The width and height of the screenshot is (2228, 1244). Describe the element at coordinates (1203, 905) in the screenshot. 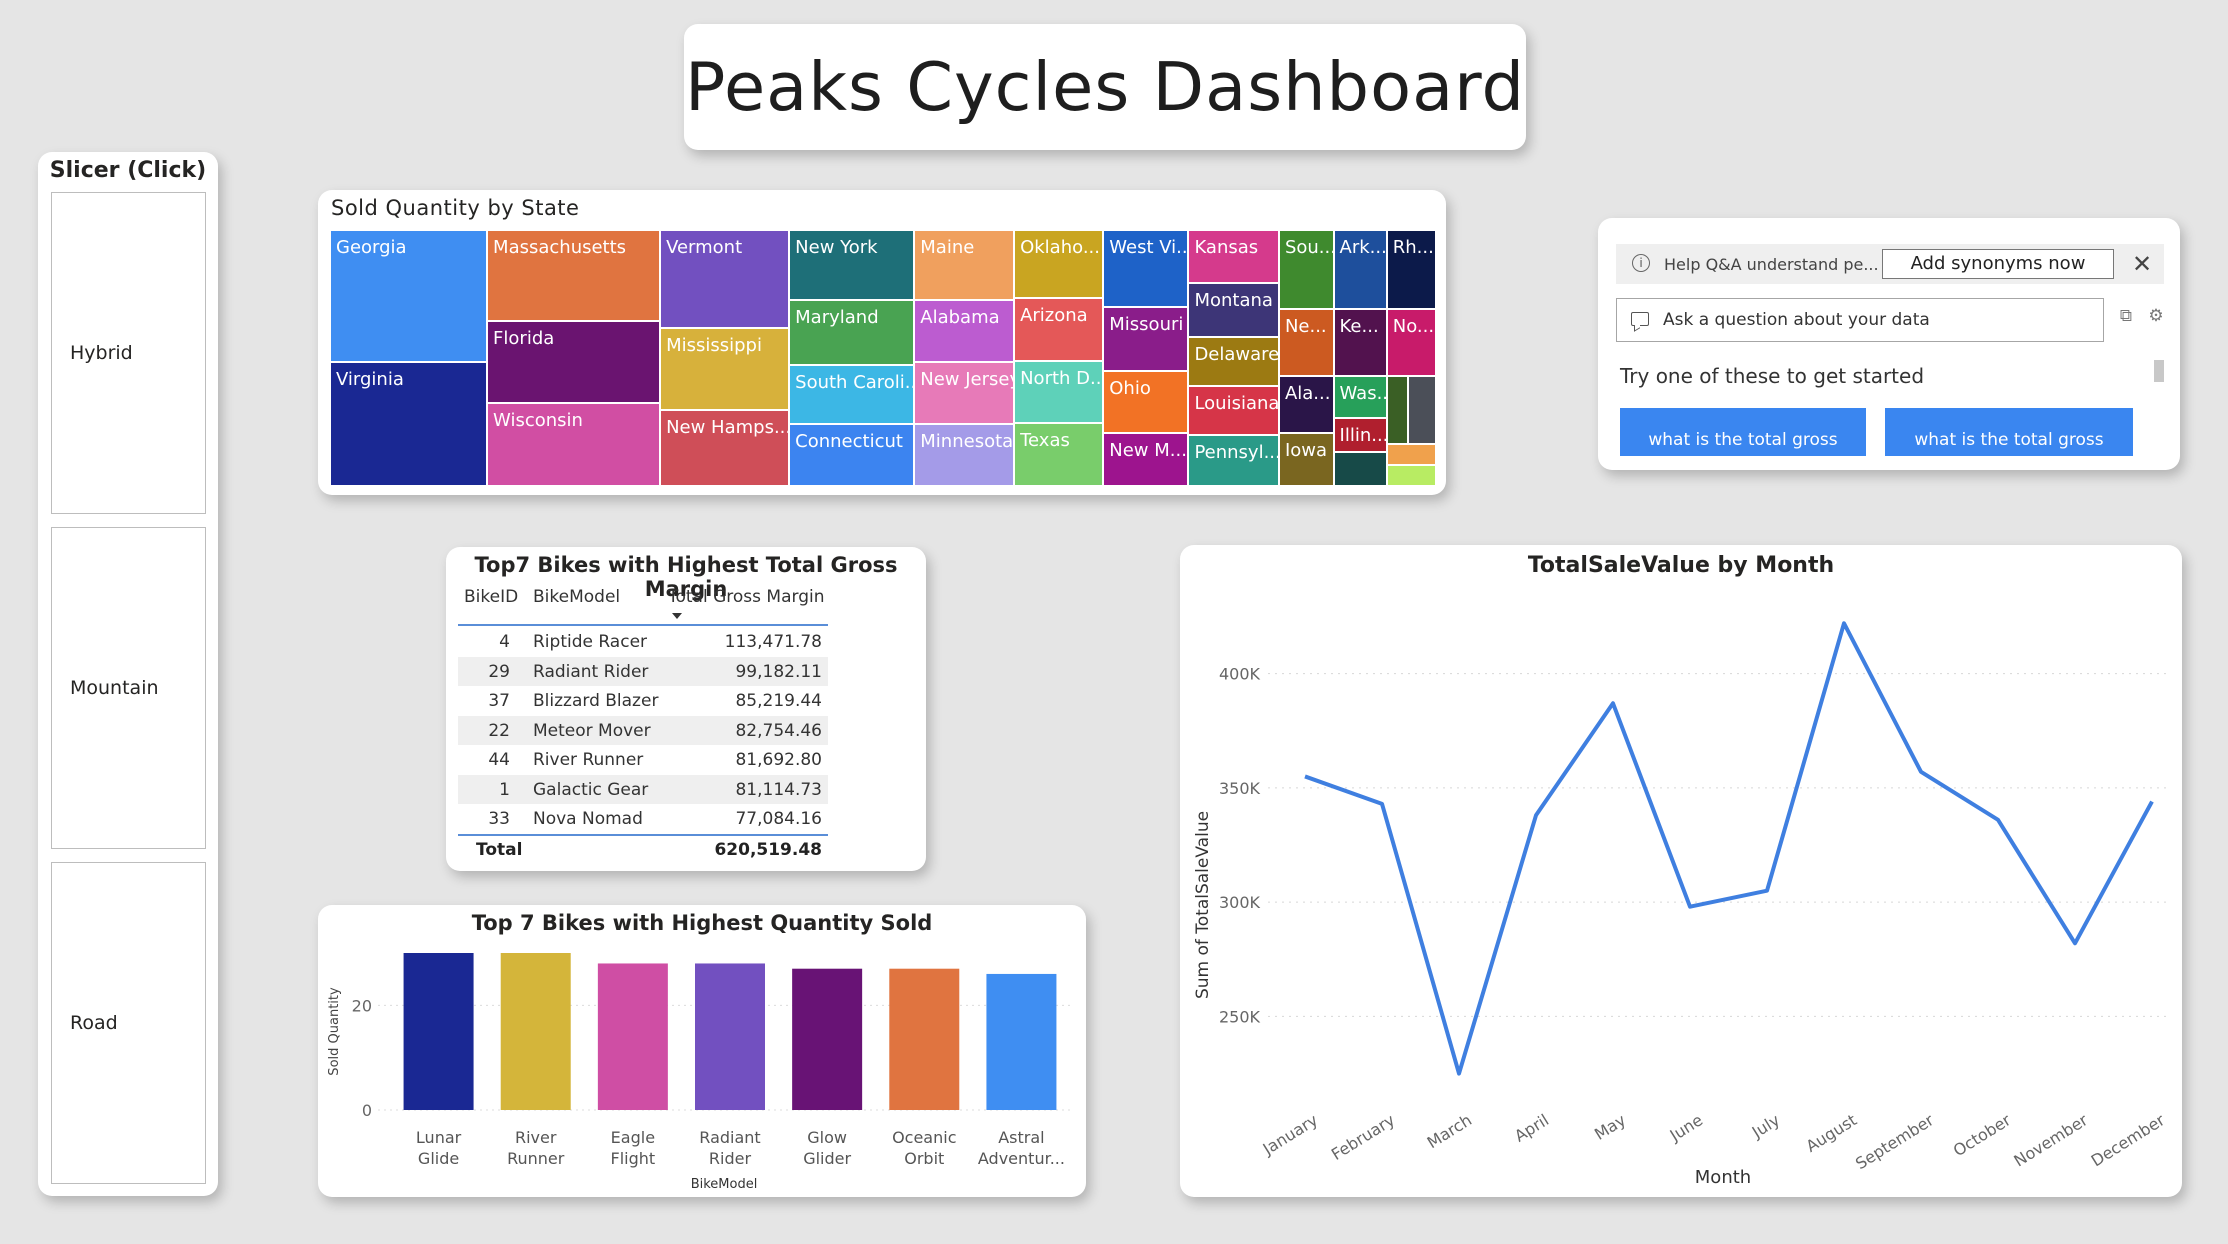

I see `line-y-axis-label: Sum of TotalSaleValue` at that location.